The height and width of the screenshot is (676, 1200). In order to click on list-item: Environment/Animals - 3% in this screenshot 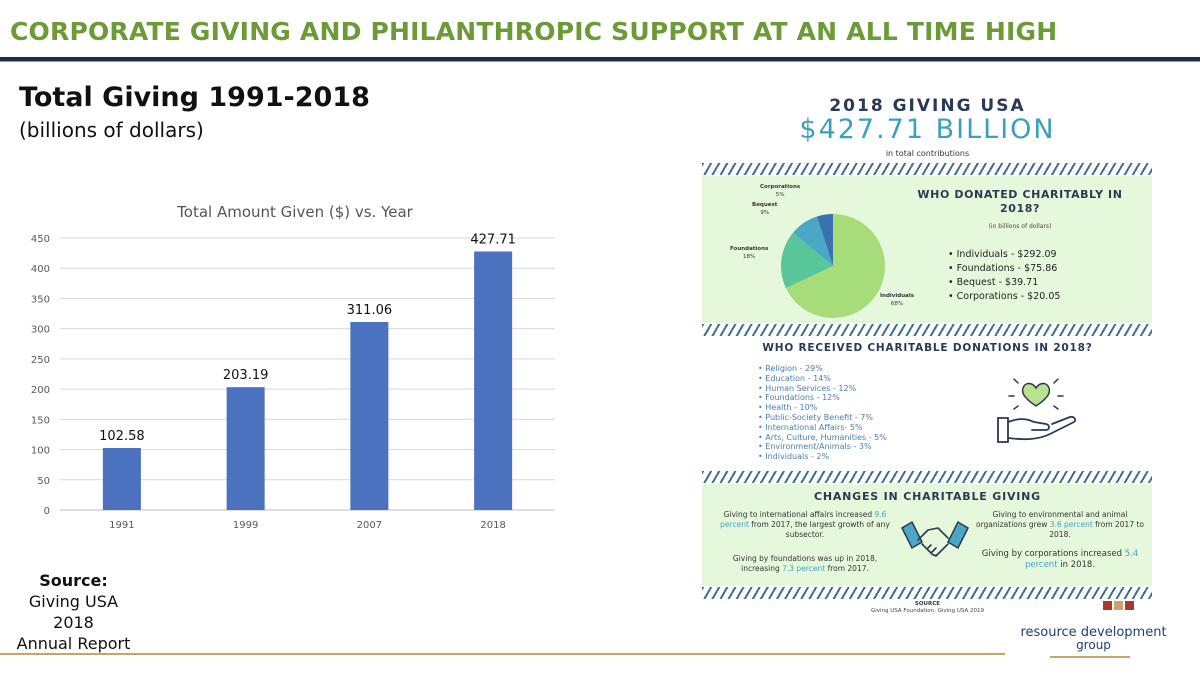, I will do `click(822, 447)`.